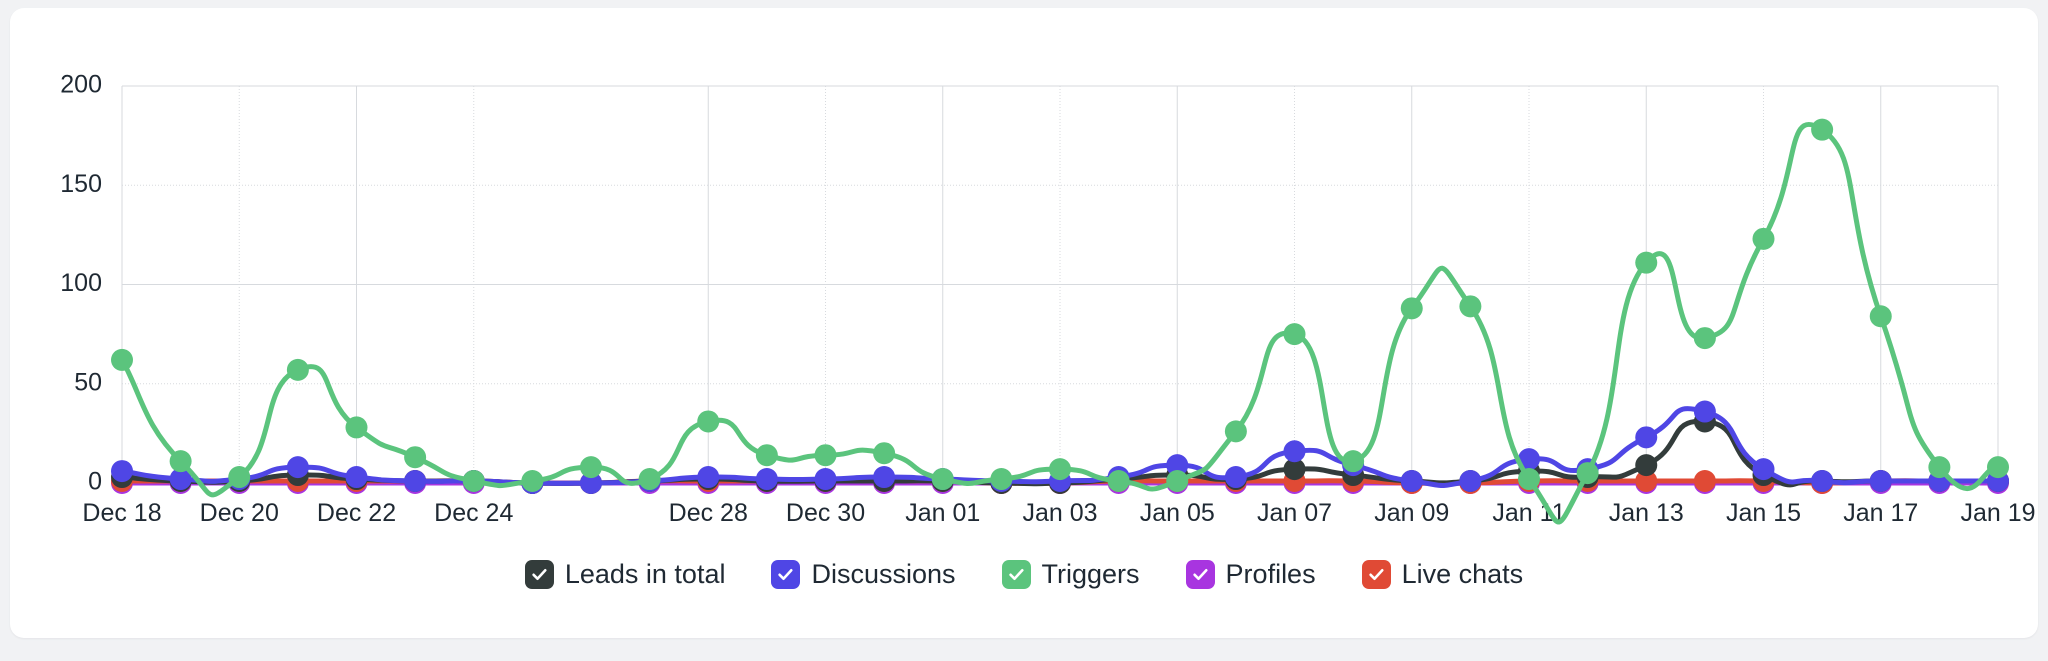  I want to click on x-axis-tick-label: Dec 30, so click(825, 513).